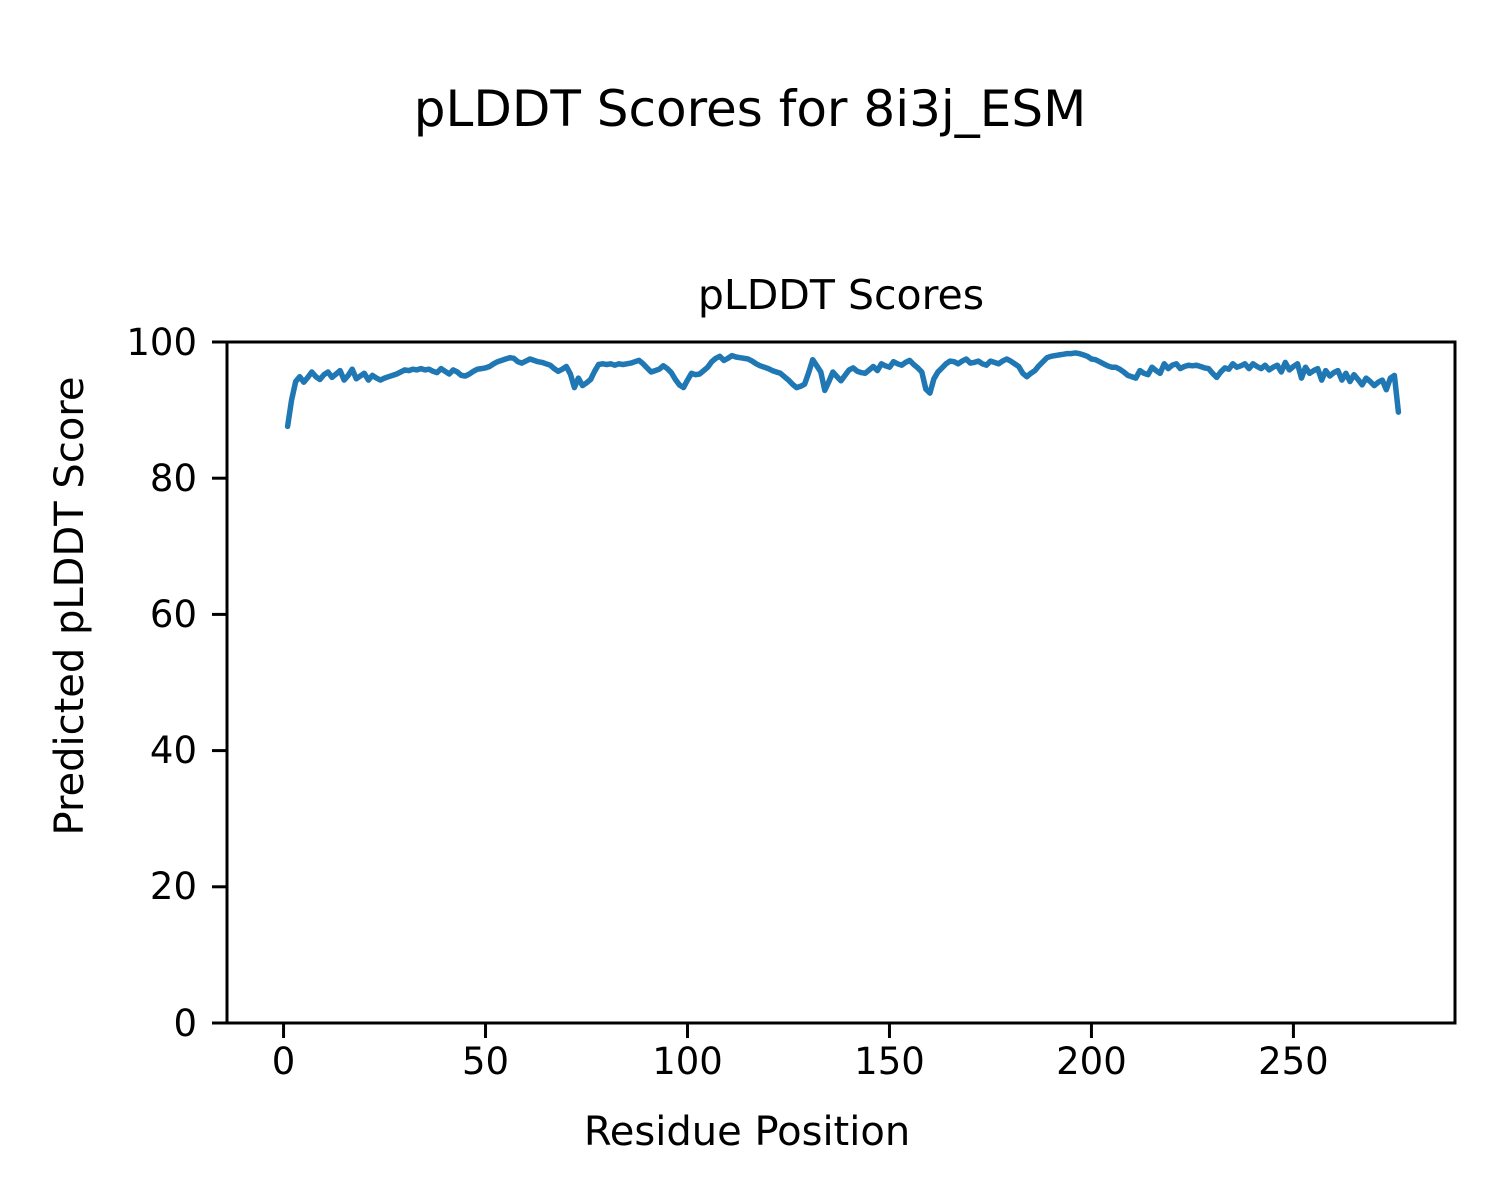  Describe the element at coordinates (1091, 1061) in the screenshot. I see `x-tick-label: 200` at that location.